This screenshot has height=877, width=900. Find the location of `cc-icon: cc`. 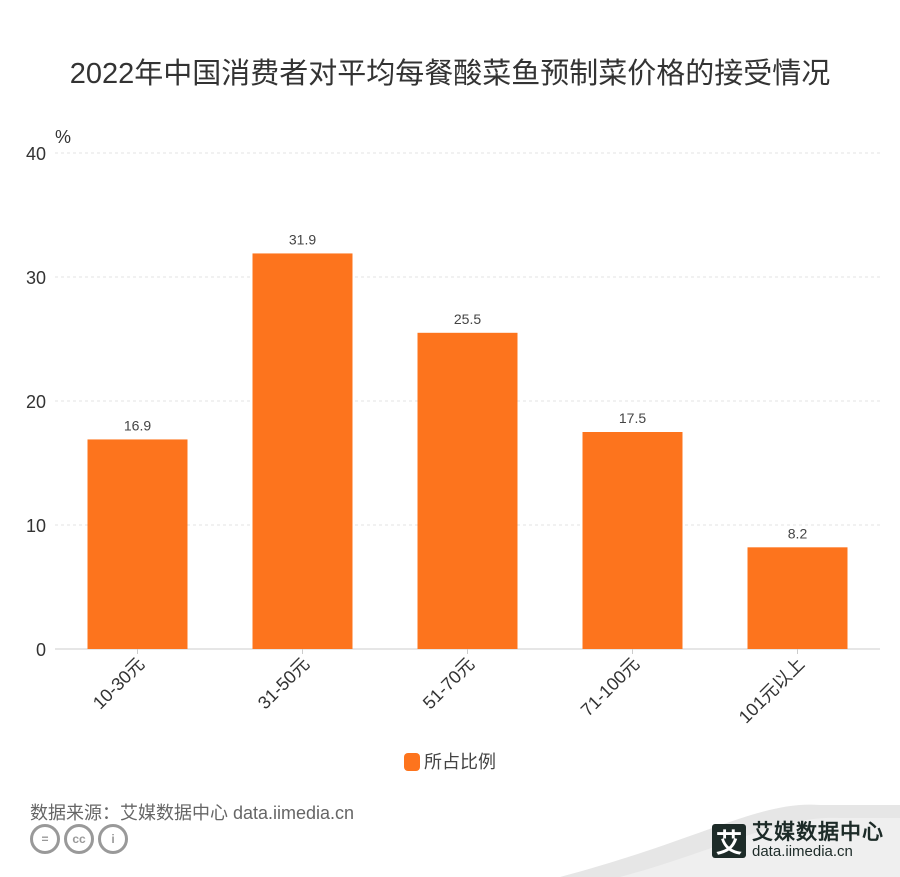

cc-icon: cc is located at coordinates (79, 839).